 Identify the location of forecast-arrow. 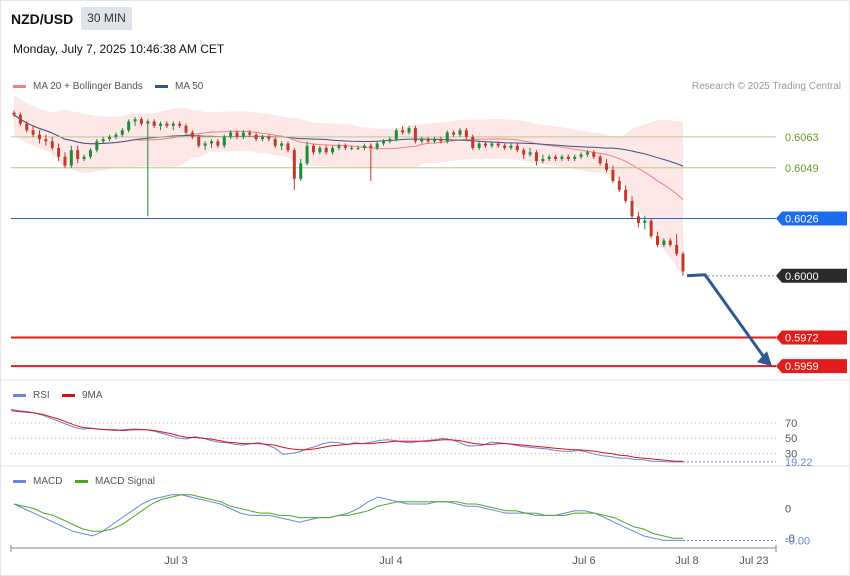
(729, 320).